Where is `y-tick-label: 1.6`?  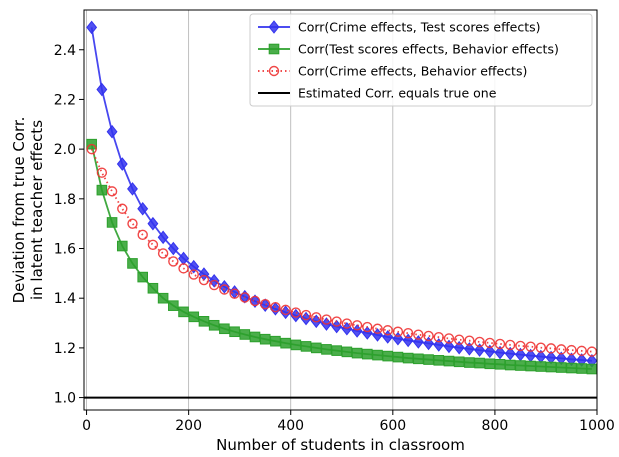 y-tick-label: 1.6 is located at coordinates (65, 250).